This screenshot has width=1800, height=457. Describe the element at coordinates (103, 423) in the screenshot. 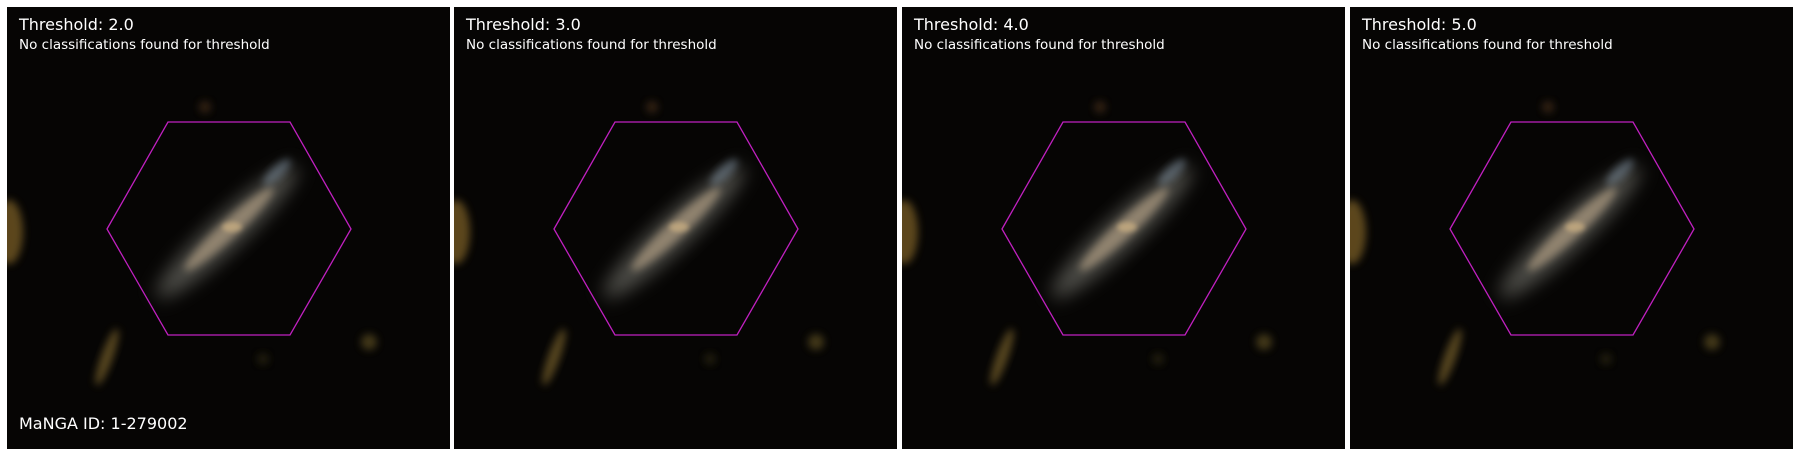

I see `manga-id-label: MaNGA ID: 1-279002` at that location.